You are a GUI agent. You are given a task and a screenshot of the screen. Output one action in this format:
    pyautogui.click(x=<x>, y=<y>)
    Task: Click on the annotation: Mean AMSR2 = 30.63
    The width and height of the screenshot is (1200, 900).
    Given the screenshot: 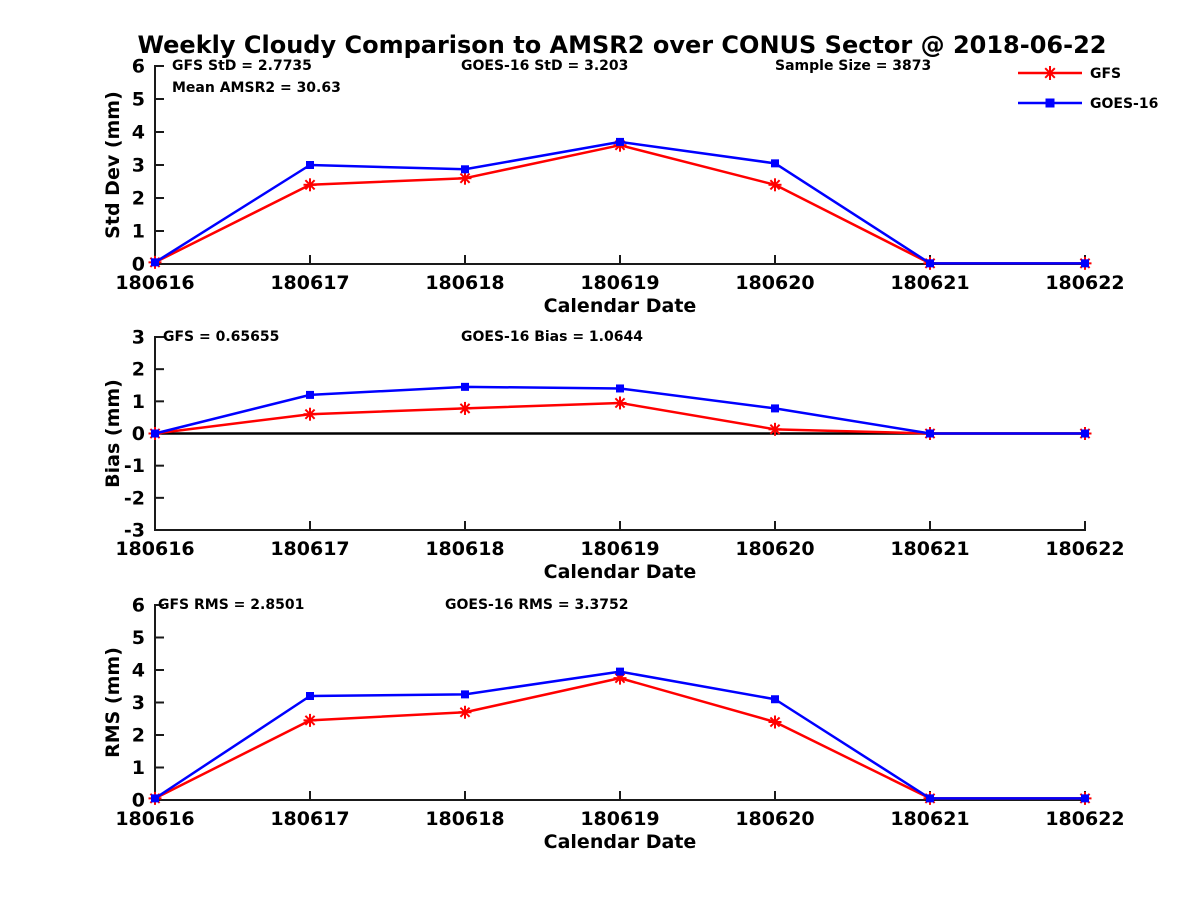 What is the action you would take?
    pyautogui.click(x=256, y=88)
    